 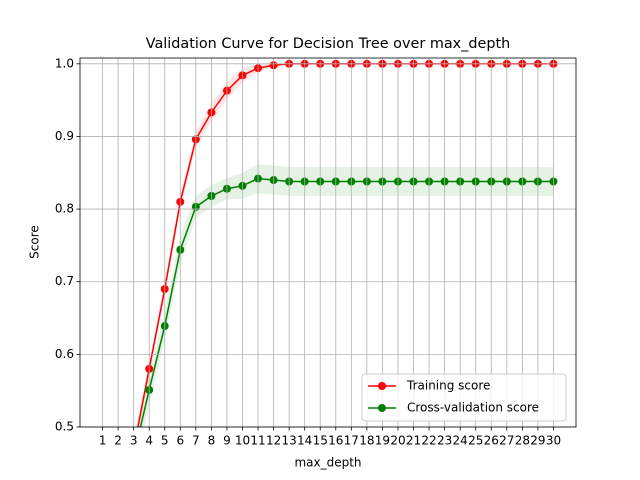 What do you see at coordinates (320, 441) in the screenshot?
I see `x-tick-label: 15` at bounding box center [320, 441].